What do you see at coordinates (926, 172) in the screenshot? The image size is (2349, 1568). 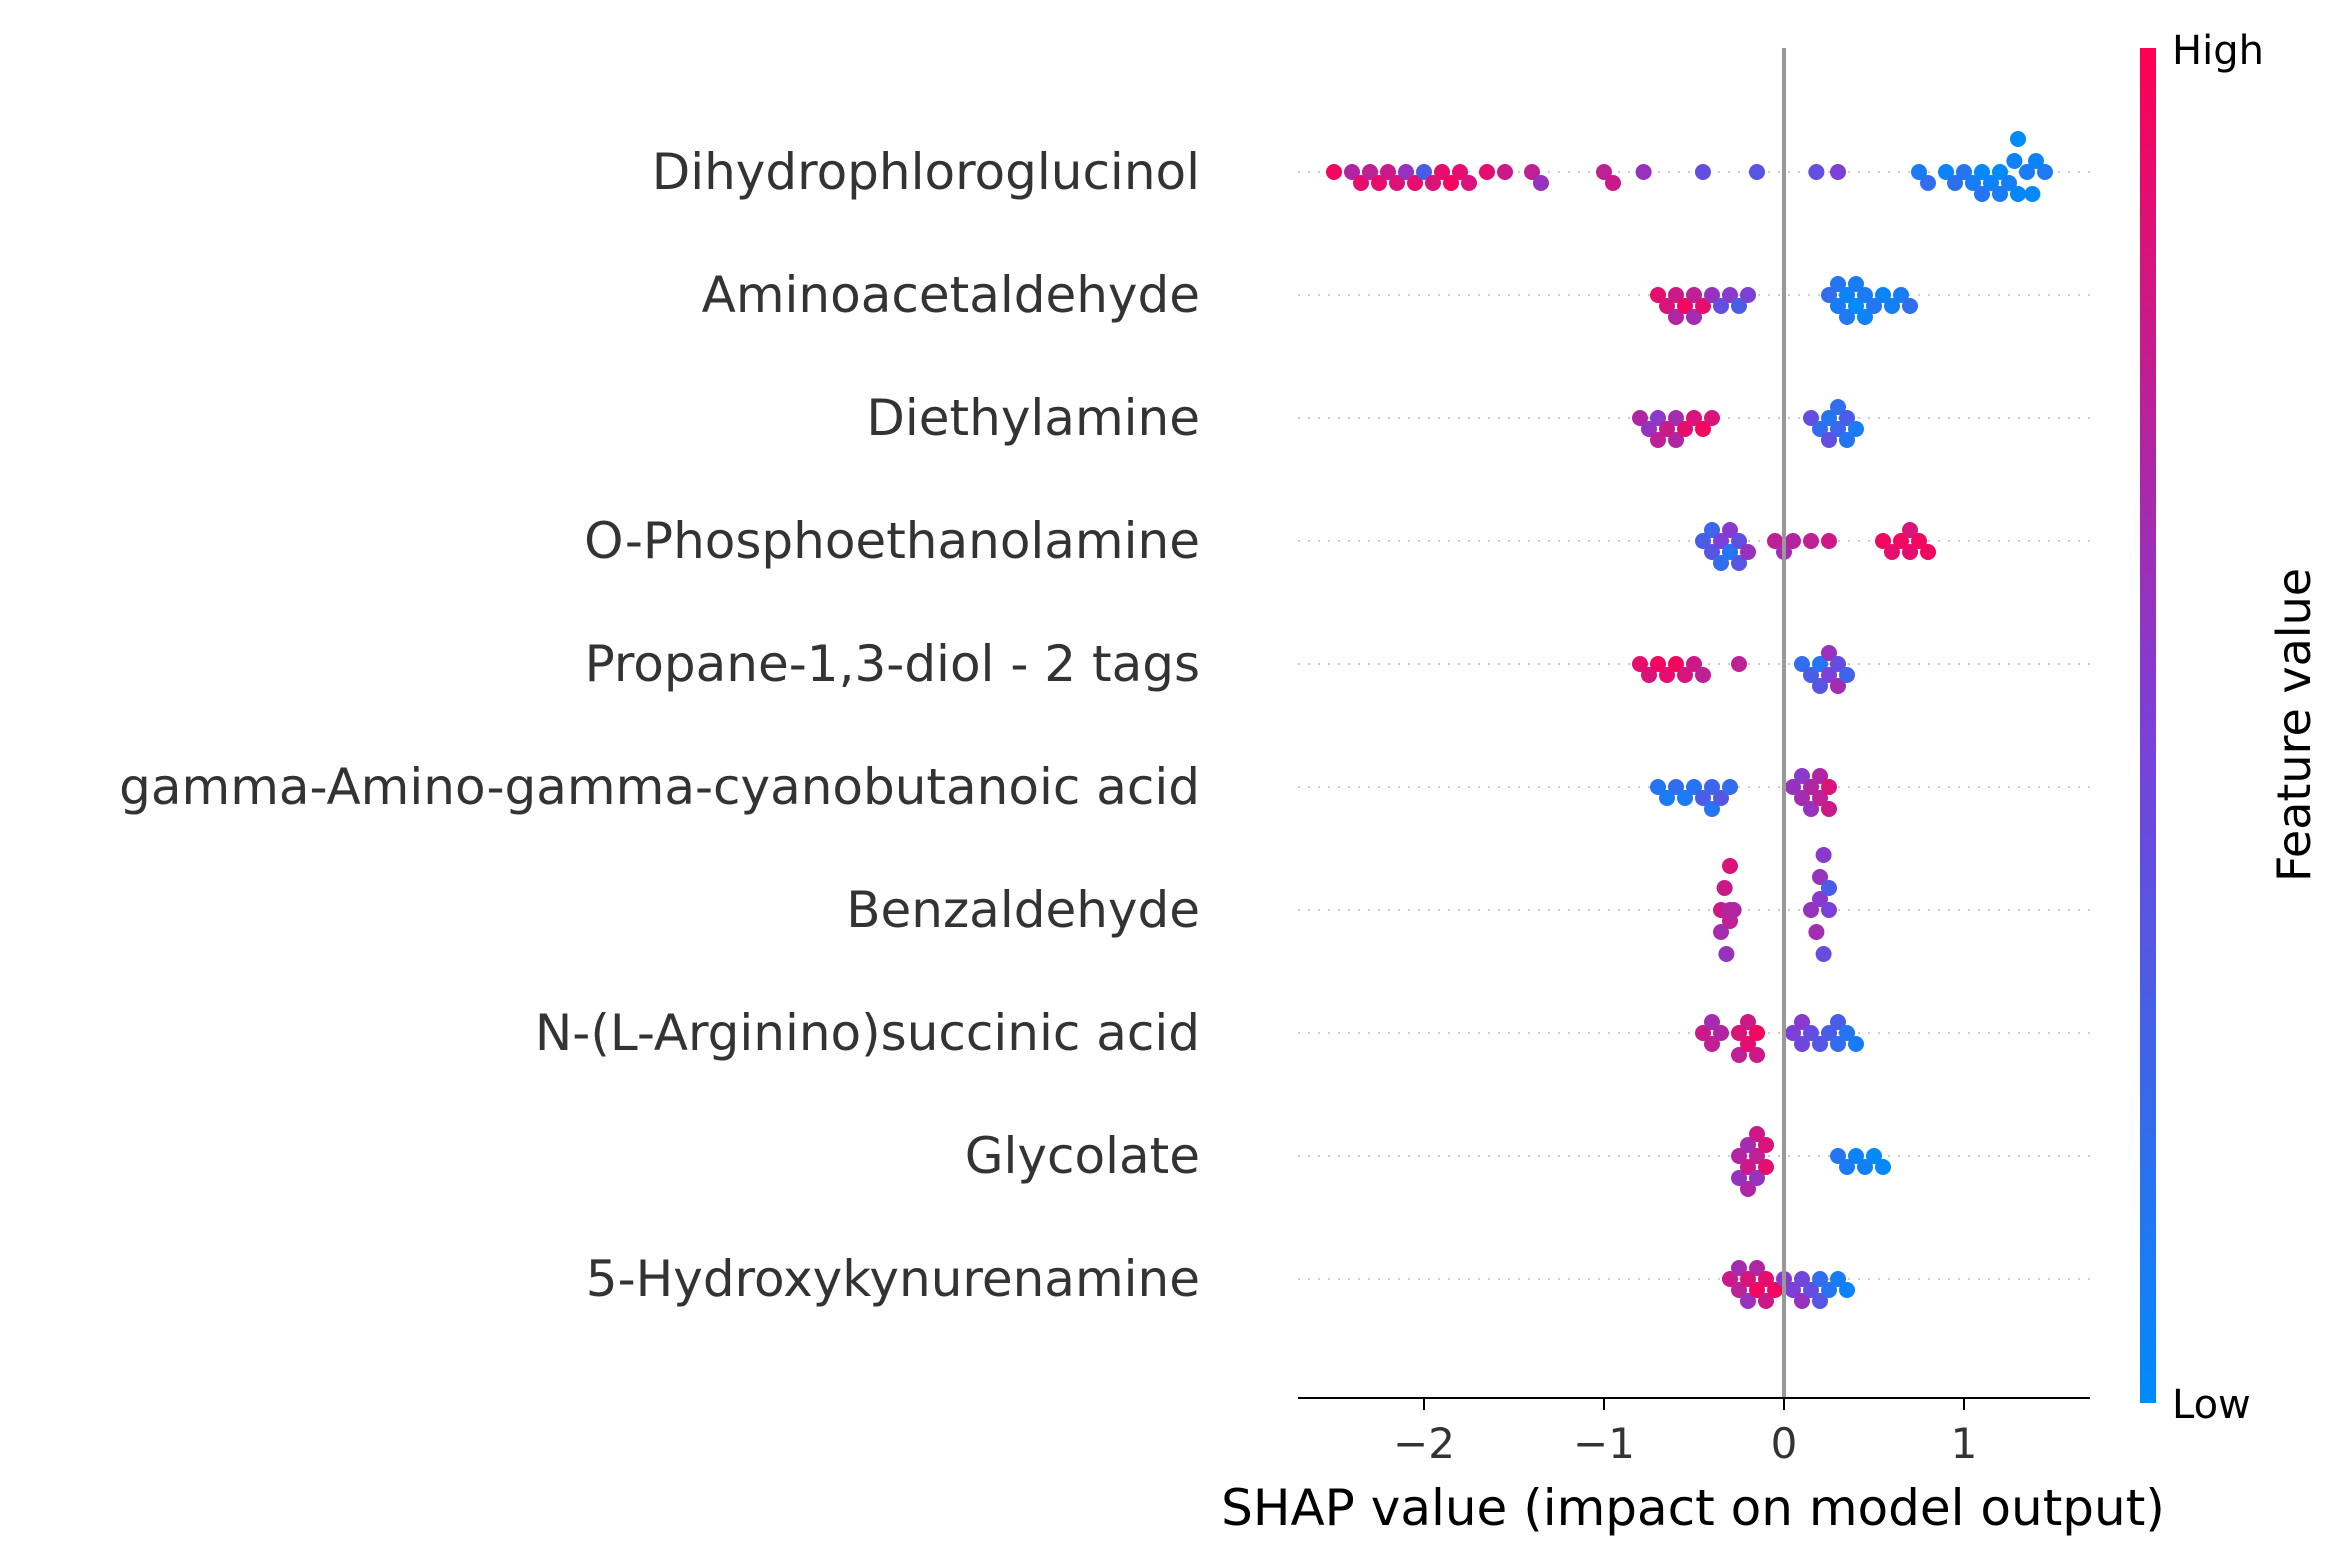 I see `feature-label: Dihydrophloroglucinol` at bounding box center [926, 172].